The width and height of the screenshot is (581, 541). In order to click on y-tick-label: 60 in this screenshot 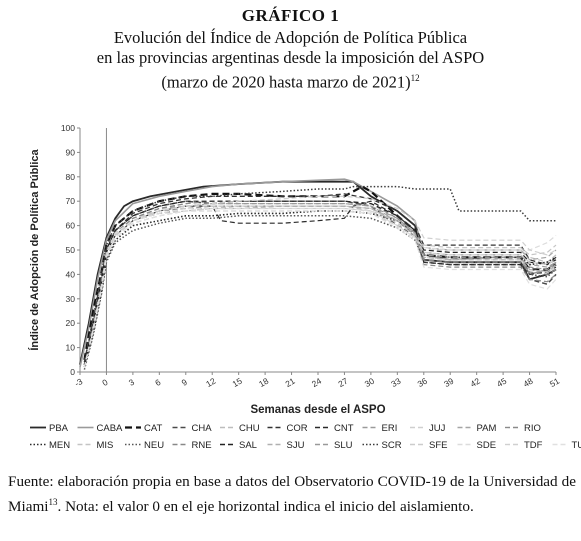, I will do `click(71, 226)`.